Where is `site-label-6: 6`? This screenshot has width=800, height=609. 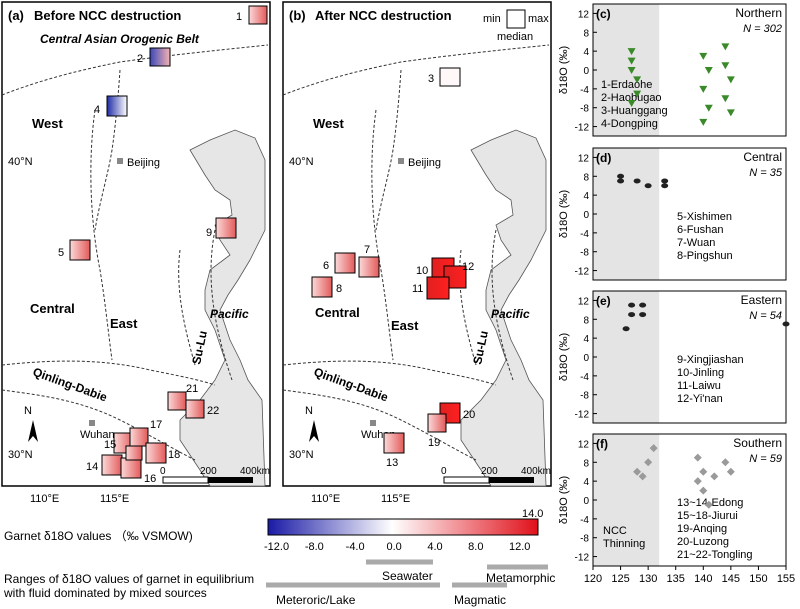 site-label-6: 6 is located at coordinates (326, 266).